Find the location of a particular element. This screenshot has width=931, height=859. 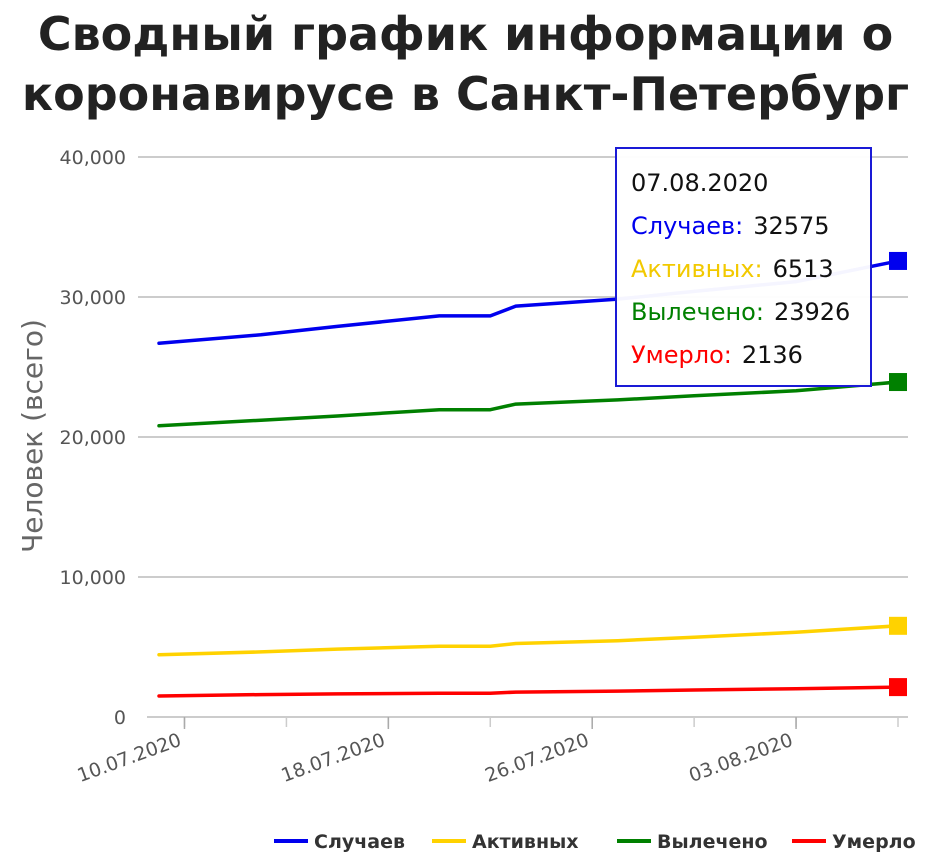

legend-label: Случаев is located at coordinates (359, 842).